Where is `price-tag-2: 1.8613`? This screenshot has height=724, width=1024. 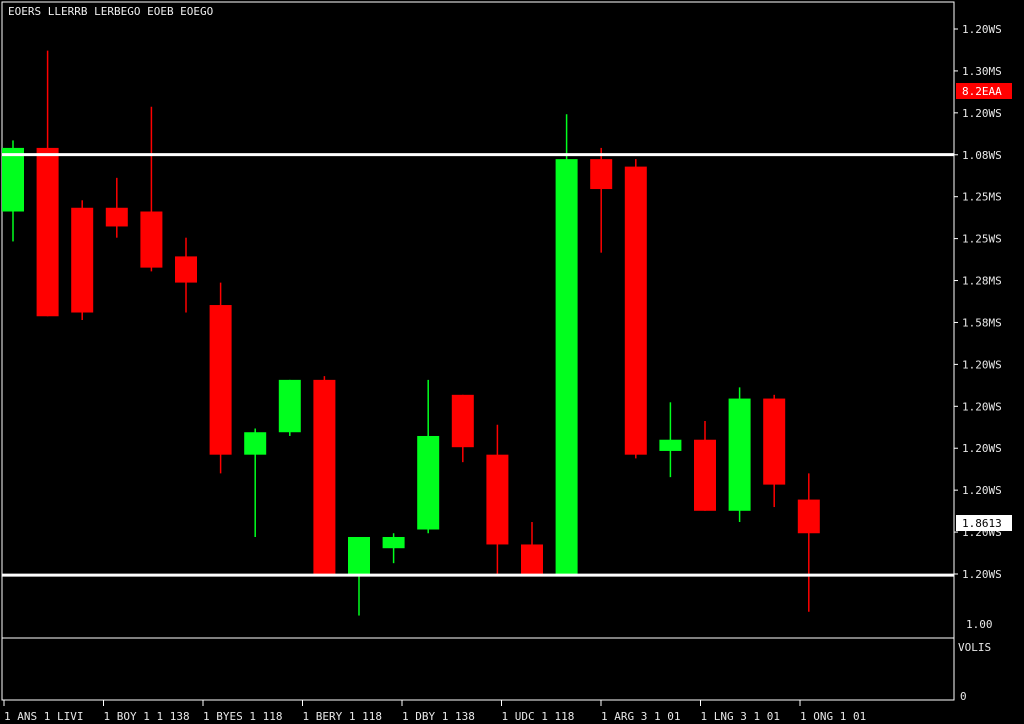 price-tag-2: 1.8613 is located at coordinates (984, 523).